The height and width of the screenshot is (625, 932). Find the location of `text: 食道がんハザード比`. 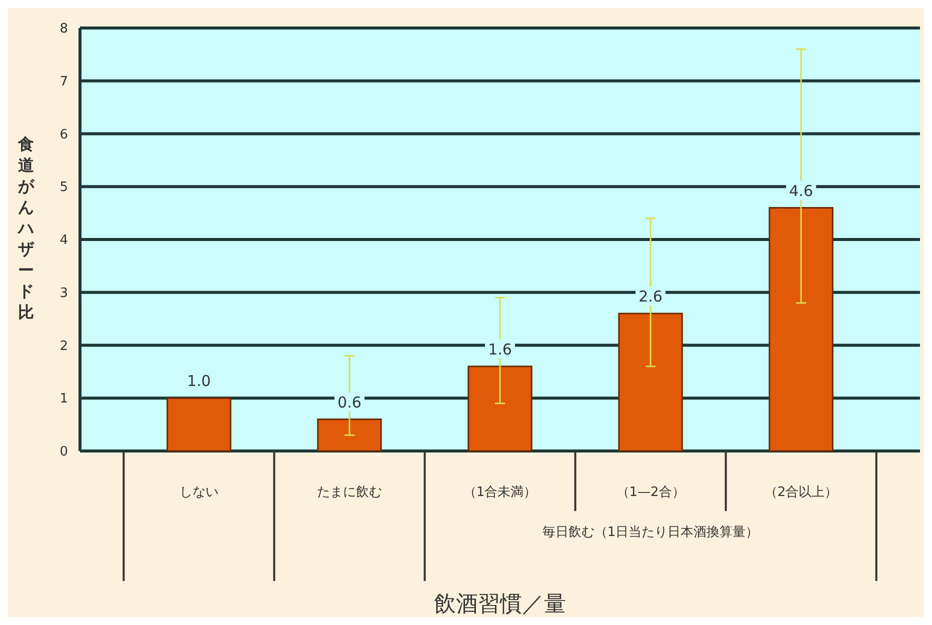

text: 食道がんハザード比 is located at coordinates (26, 228).